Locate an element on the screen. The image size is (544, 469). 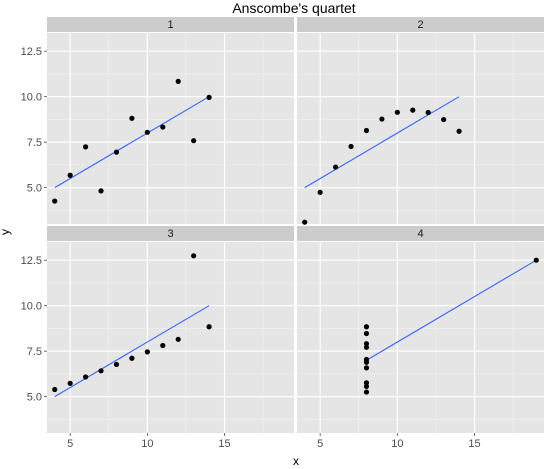
facet-strip-label: 3 is located at coordinates (170, 234).